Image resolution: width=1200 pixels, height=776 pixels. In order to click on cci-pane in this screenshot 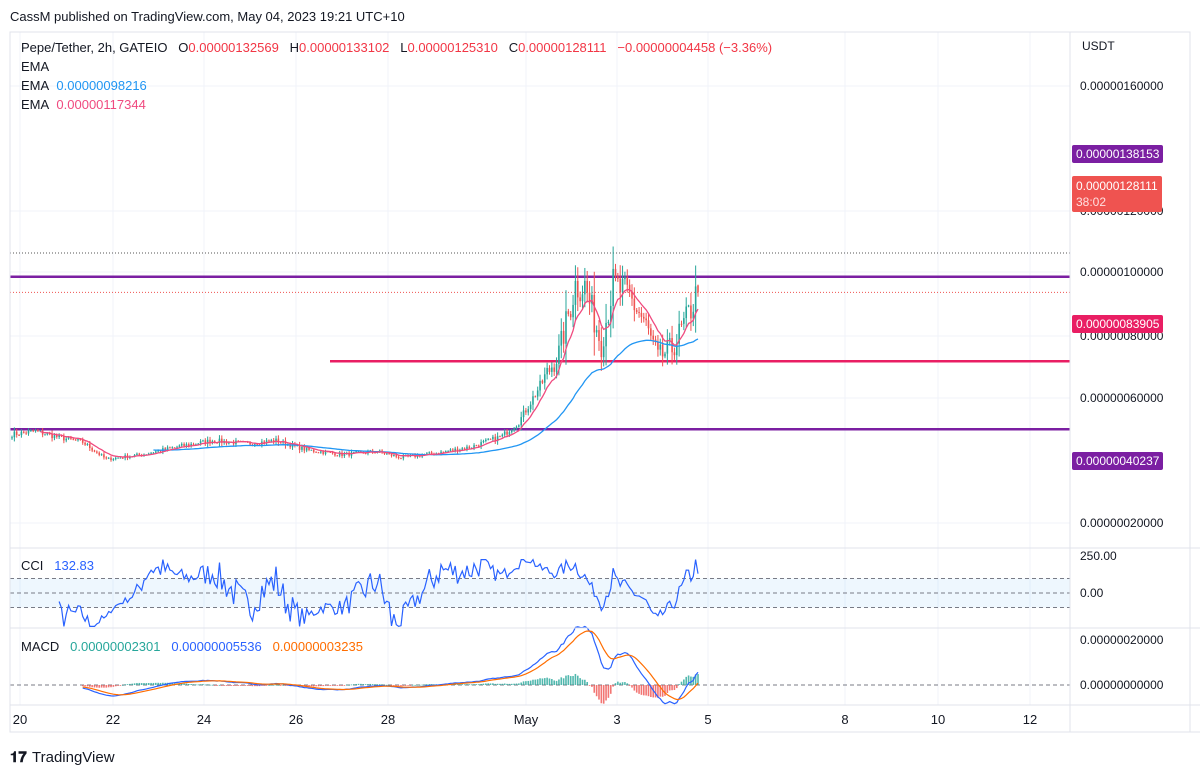, I will do `click(540, 593)`.